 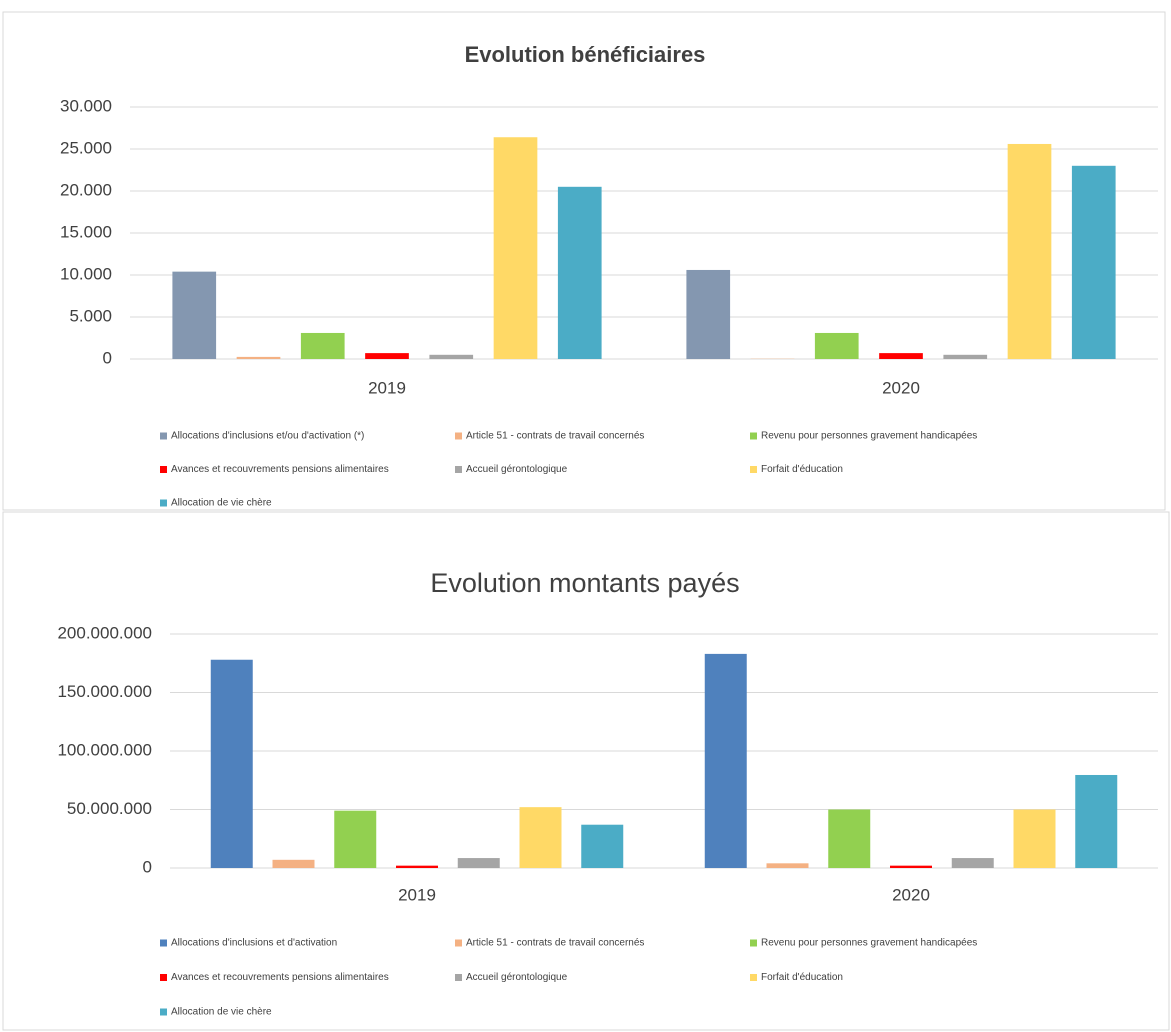 What do you see at coordinates (86, 189) in the screenshot?
I see `y-tick-label: 20.000` at bounding box center [86, 189].